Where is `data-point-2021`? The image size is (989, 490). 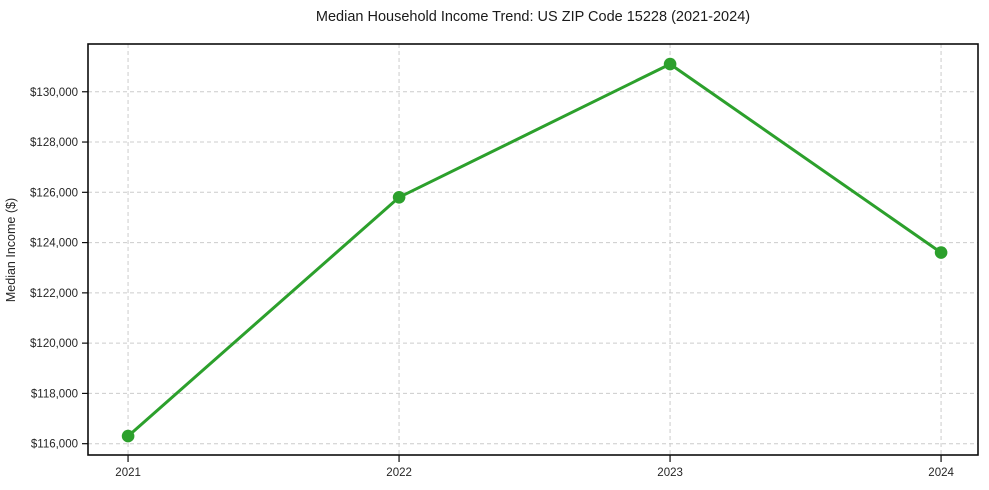 data-point-2021 is located at coordinates (128, 436).